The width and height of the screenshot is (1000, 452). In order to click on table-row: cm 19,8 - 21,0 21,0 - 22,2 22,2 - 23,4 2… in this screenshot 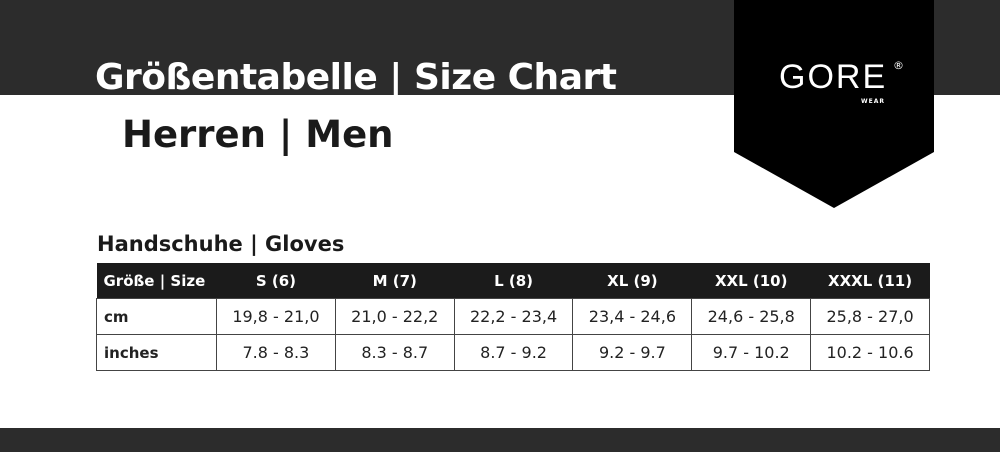, I will do `click(513, 316)`.